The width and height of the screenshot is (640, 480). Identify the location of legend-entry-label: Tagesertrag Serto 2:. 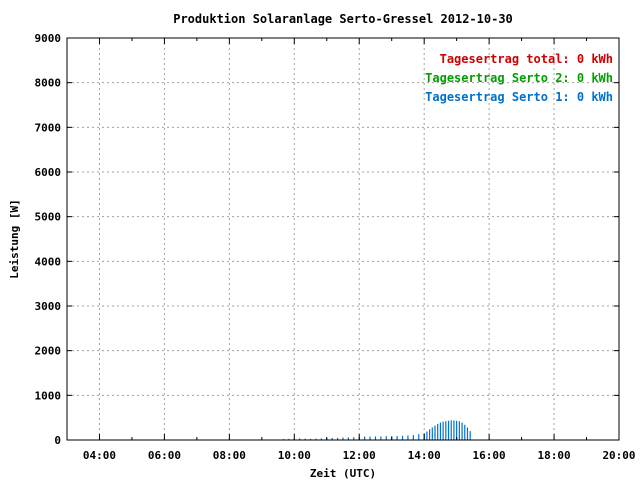
(501, 78).